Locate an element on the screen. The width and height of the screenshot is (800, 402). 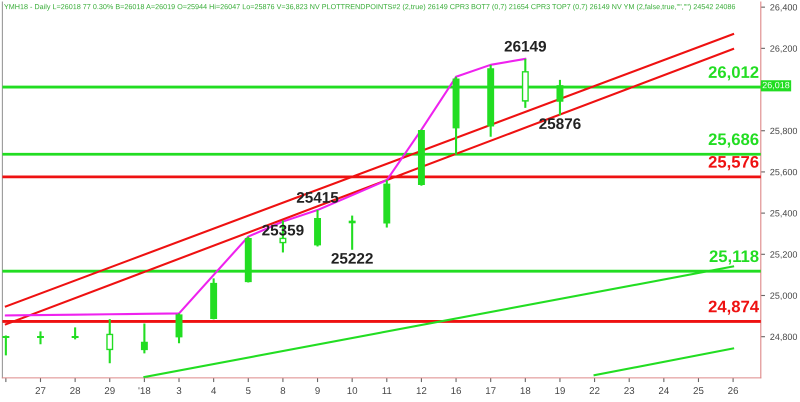
x-tick-label: 29 is located at coordinates (109, 390).